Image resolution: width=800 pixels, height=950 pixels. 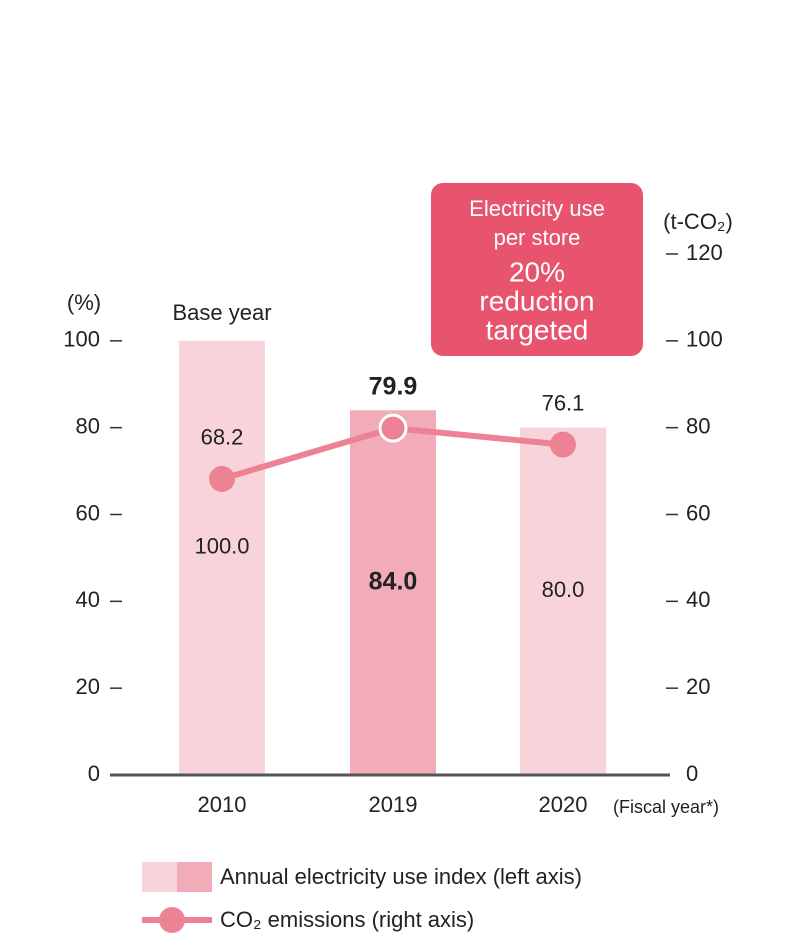 I want to click on y2-tick-label: 0, so click(x=692, y=773).